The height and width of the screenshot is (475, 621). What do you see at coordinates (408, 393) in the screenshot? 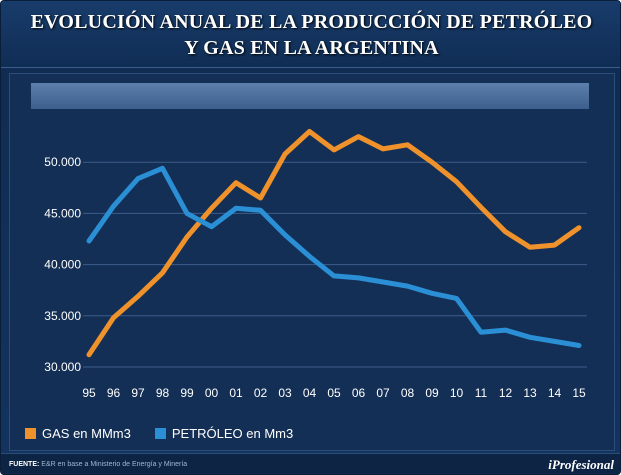
I see `x-tick-label: 08` at bounding box center [408, 393].